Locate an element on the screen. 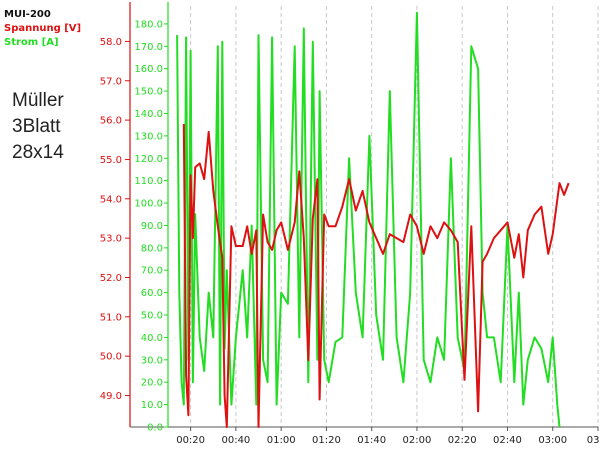 This screenshot has height=450, width=600. legend-voltage-entry: Spannung [V] is located at coordinates (43, 28).